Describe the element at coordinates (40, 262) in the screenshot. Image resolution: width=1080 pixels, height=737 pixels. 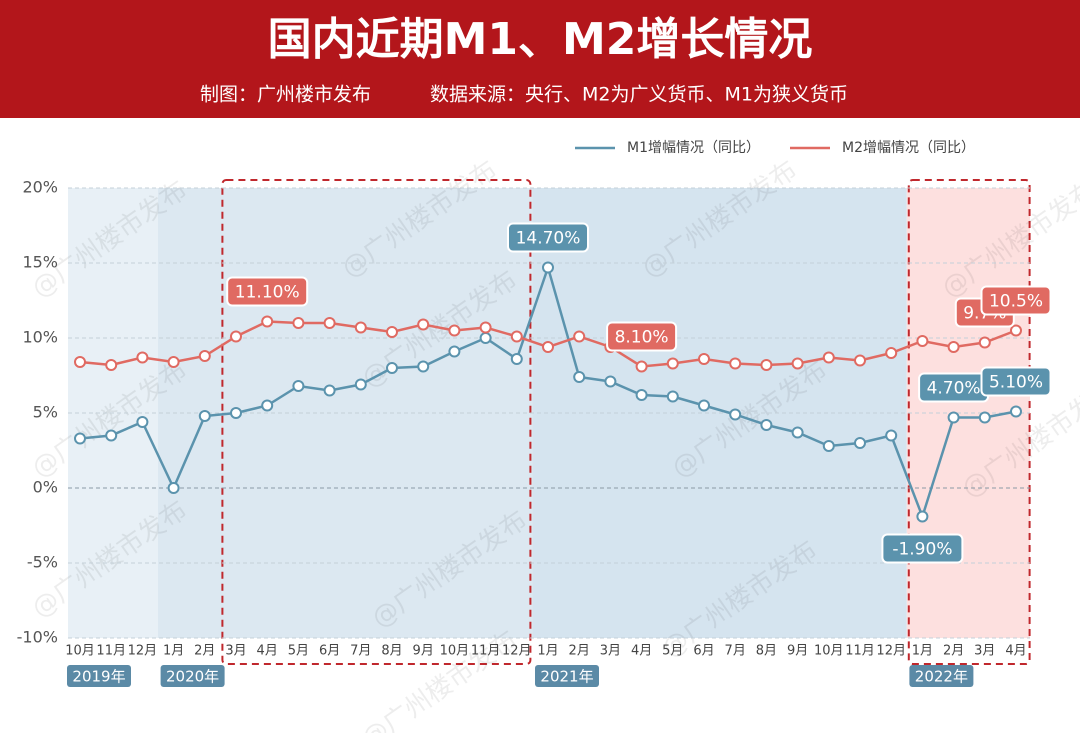
I see `y-tick-label: 15%` at that location.